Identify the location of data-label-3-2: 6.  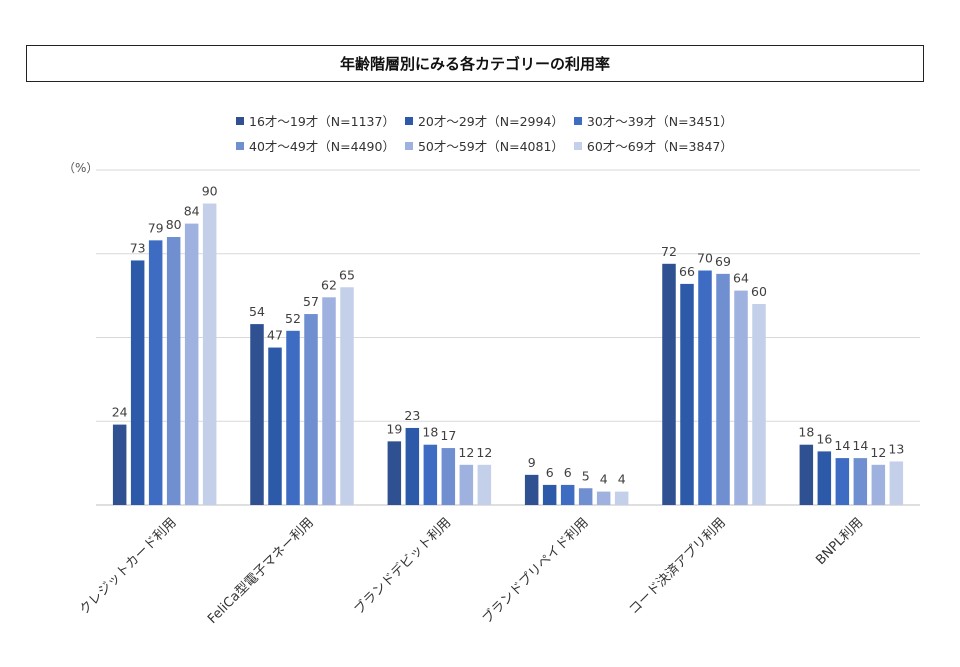
(568, 472).